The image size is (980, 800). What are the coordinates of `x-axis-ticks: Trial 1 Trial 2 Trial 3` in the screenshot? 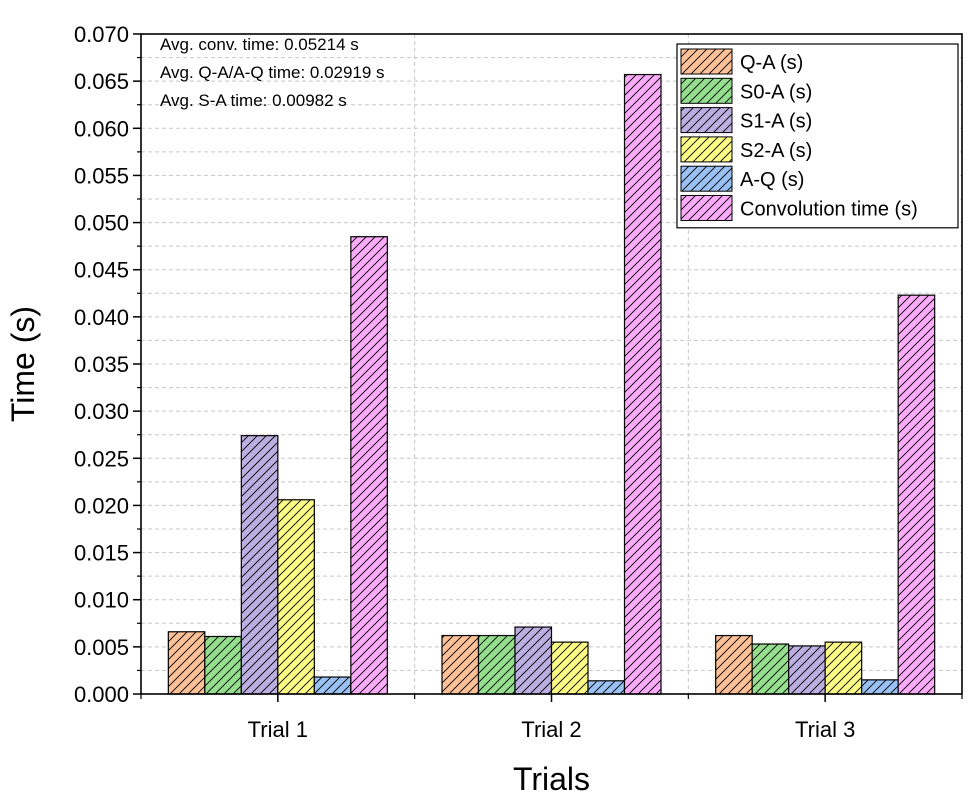 It's located at (551, 718).